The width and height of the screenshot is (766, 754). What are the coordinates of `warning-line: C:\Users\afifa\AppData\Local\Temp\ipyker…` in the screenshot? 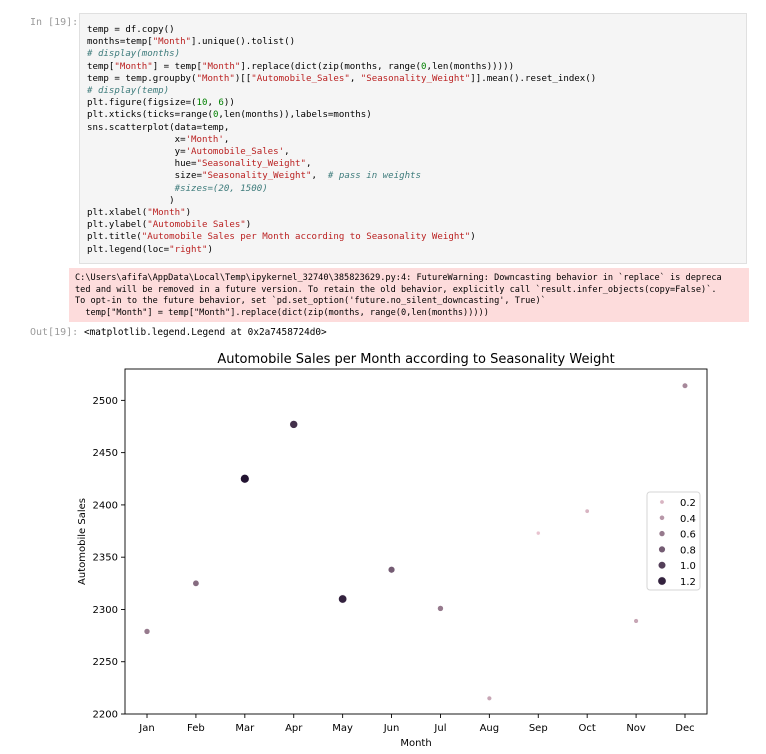 It's located at (398, 278).